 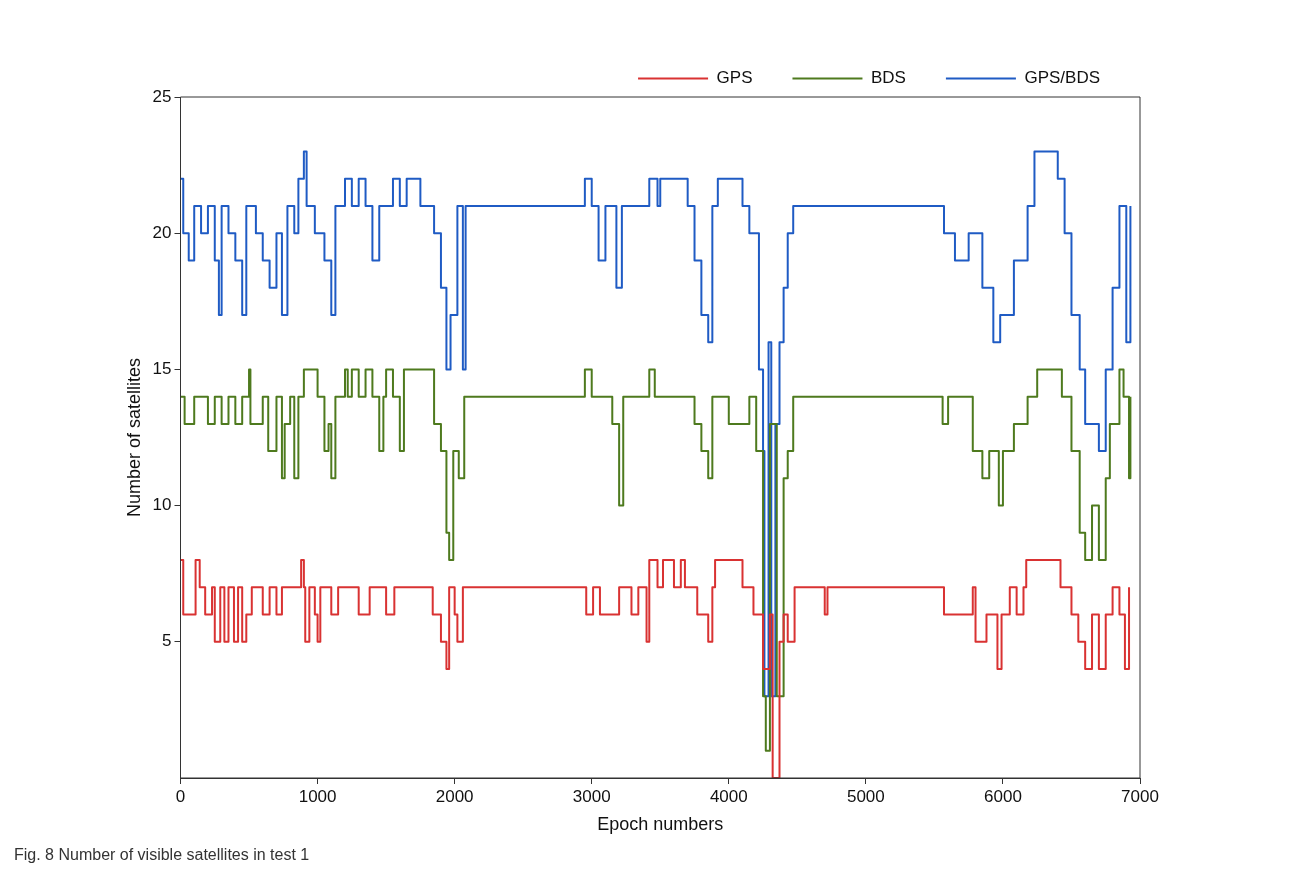 I want to click on x-tick-label: 4000, so click(x=728, y=796).